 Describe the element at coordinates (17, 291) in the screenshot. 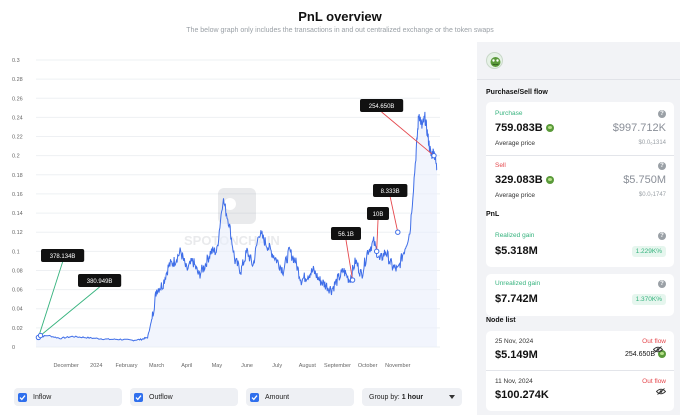

I see `y-tick-label: 0.06` at that location.